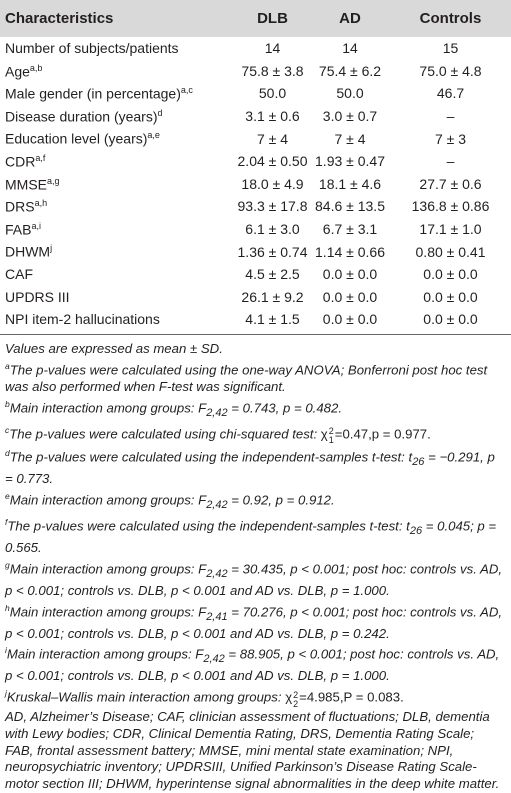  Describe the element at coordinates (255, 206) in the screenshot. I see `table-row: DRSa,h 93.3 ± 17.8 84.6 ± 13.5 136.8 ± 0.86` at that location.